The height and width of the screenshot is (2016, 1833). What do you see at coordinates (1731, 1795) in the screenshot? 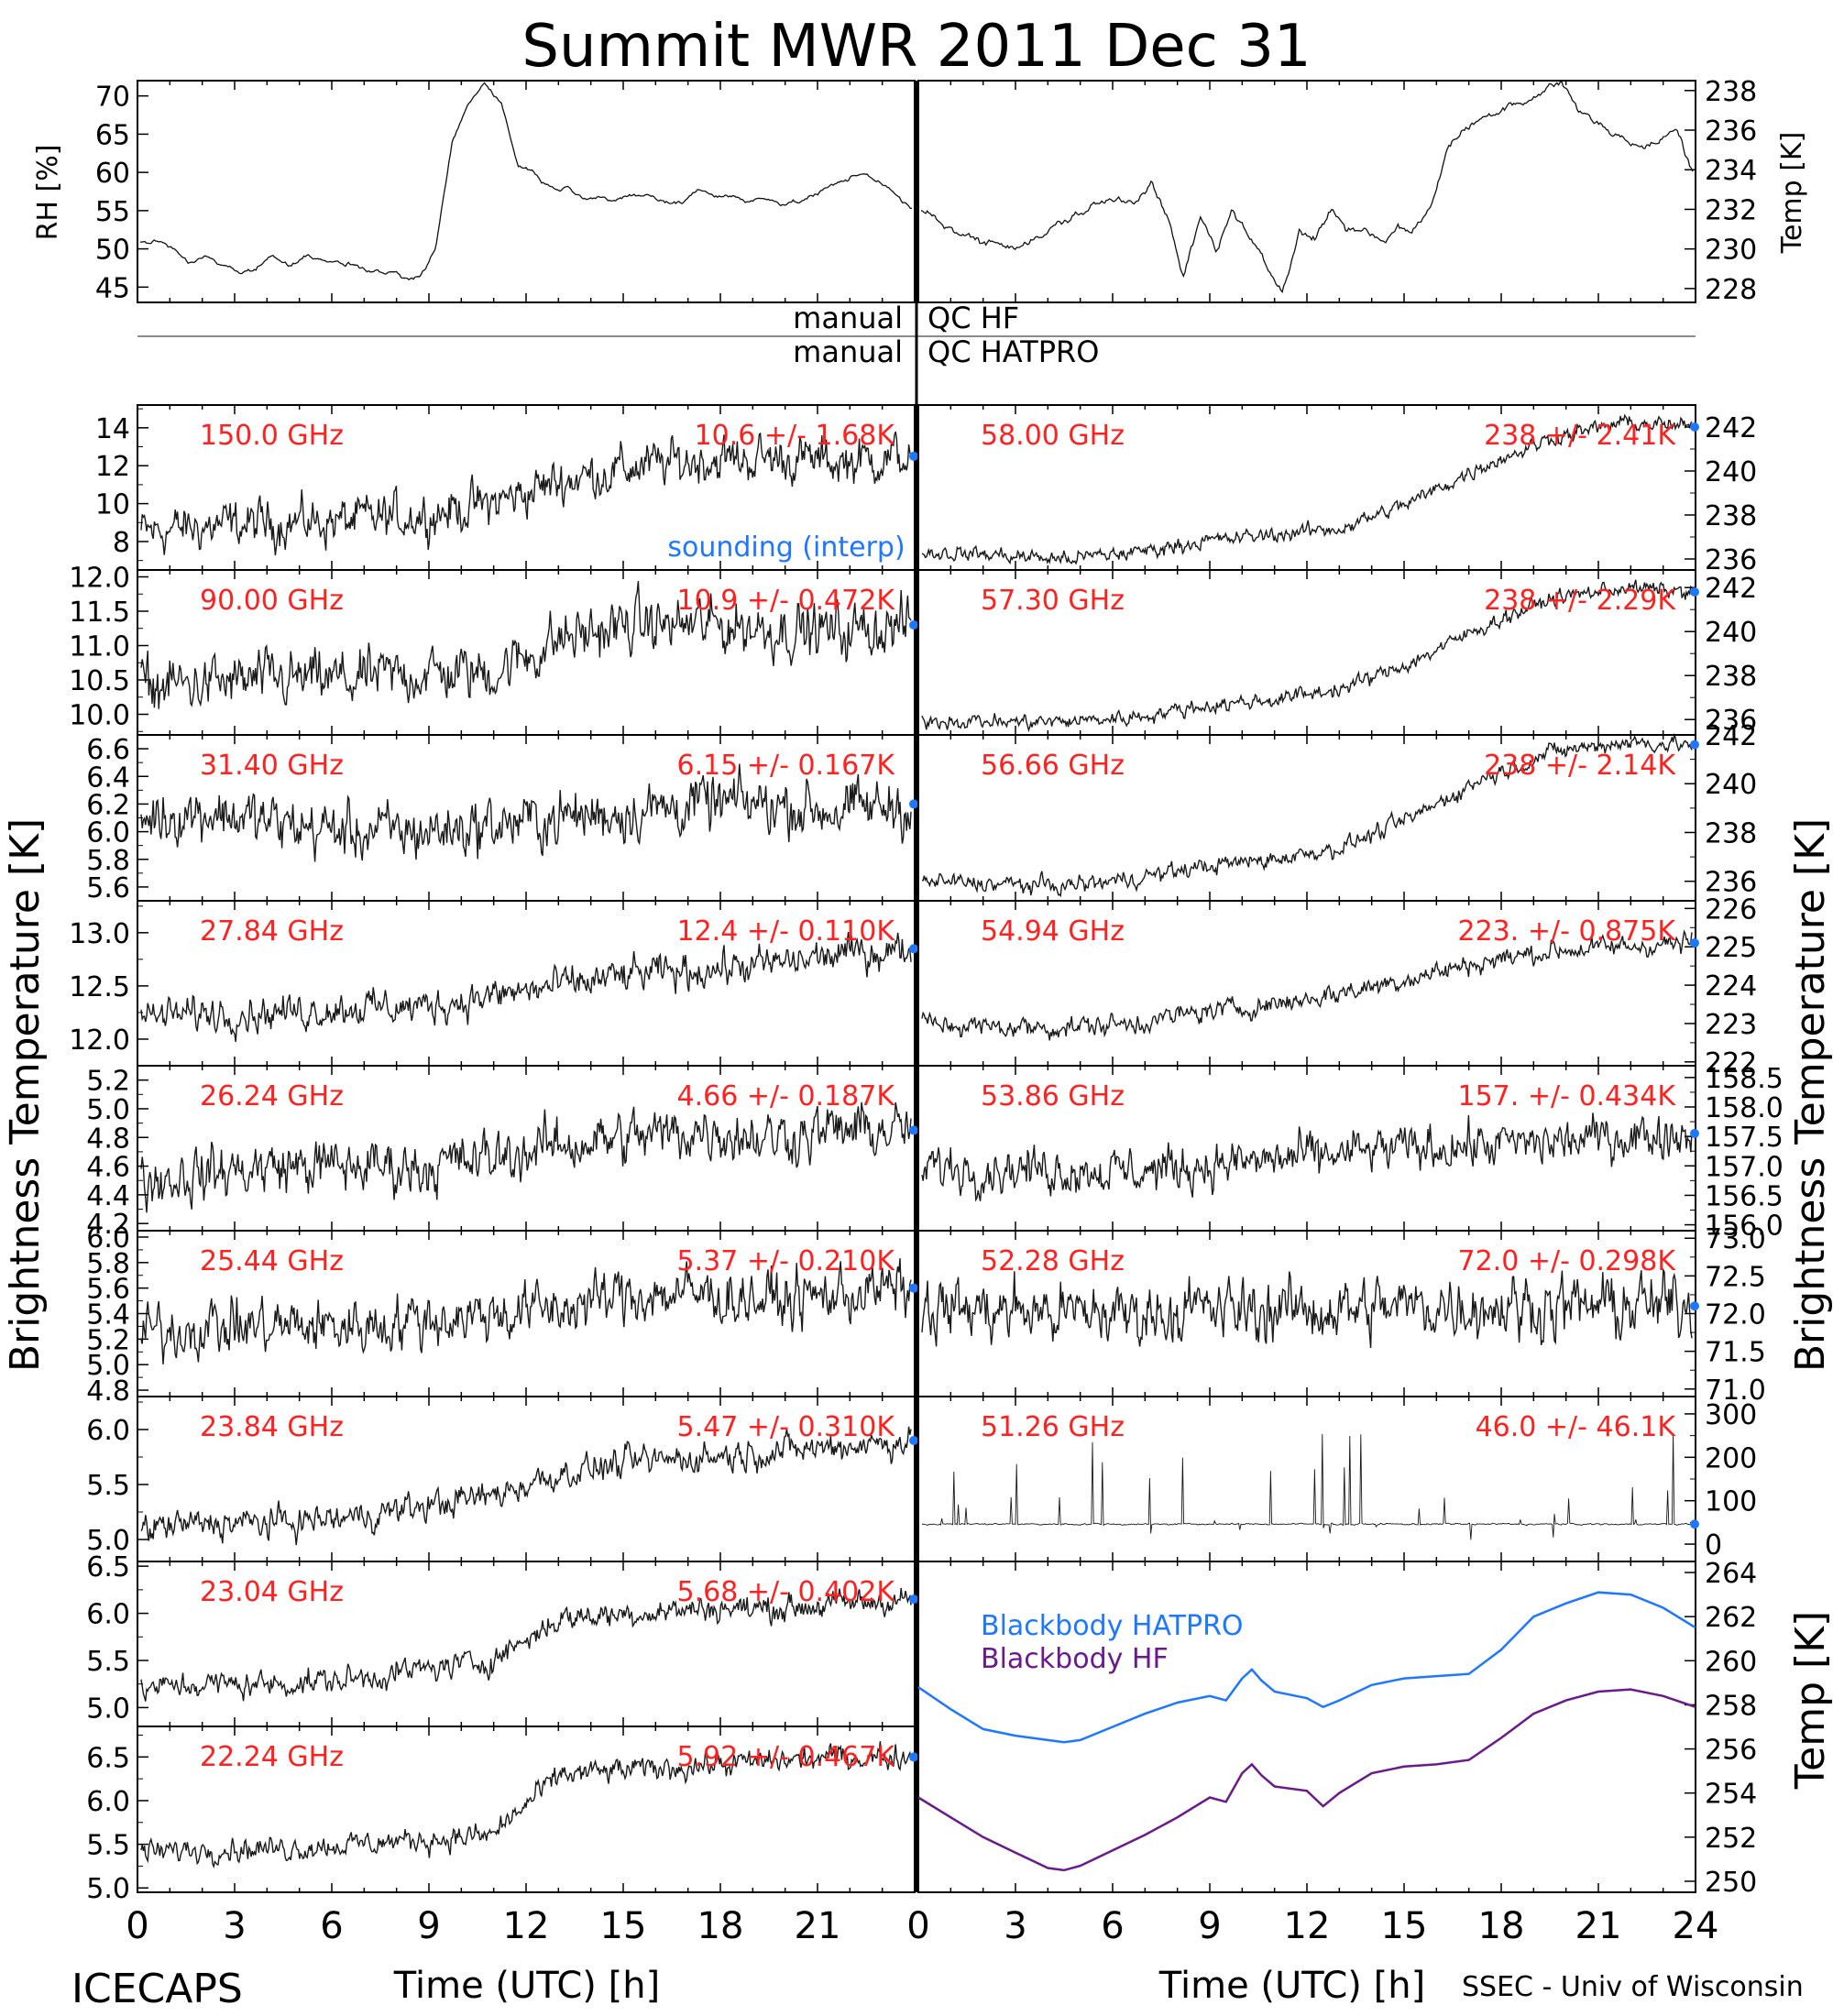
I see `blackbody-ytick-label: 254` at bounding box center [1731, 1795].